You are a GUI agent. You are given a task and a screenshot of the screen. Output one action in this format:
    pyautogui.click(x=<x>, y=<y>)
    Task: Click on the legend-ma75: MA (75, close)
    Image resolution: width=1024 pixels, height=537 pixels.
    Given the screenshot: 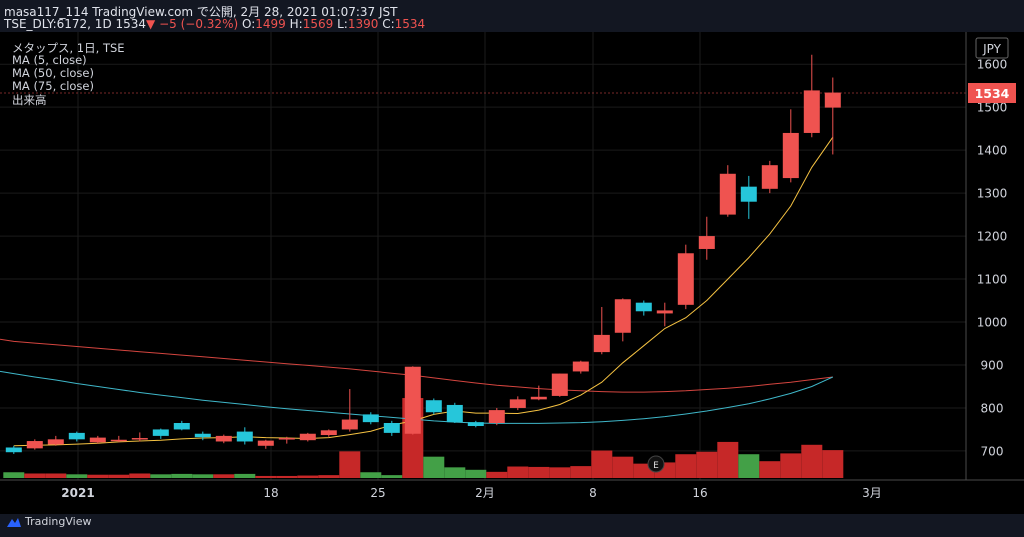 What is the action you would take?
    pyautogui.click(x=53, y=86)
    